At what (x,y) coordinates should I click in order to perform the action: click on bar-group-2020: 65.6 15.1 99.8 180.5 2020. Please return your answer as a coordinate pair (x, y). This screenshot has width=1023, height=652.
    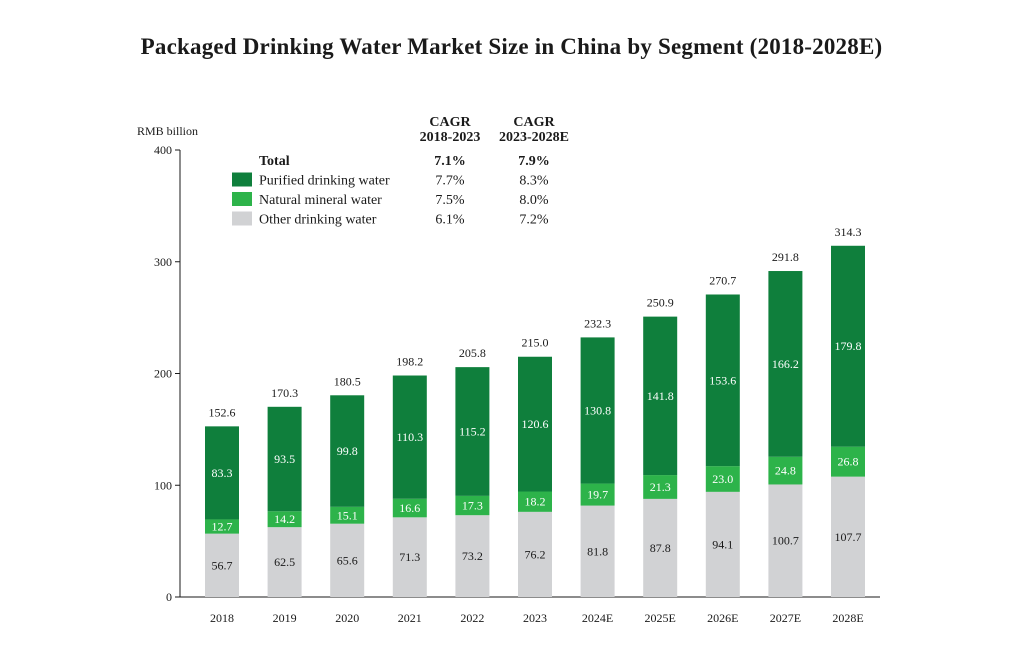
    Looking at the image, I should click on (347, 499).